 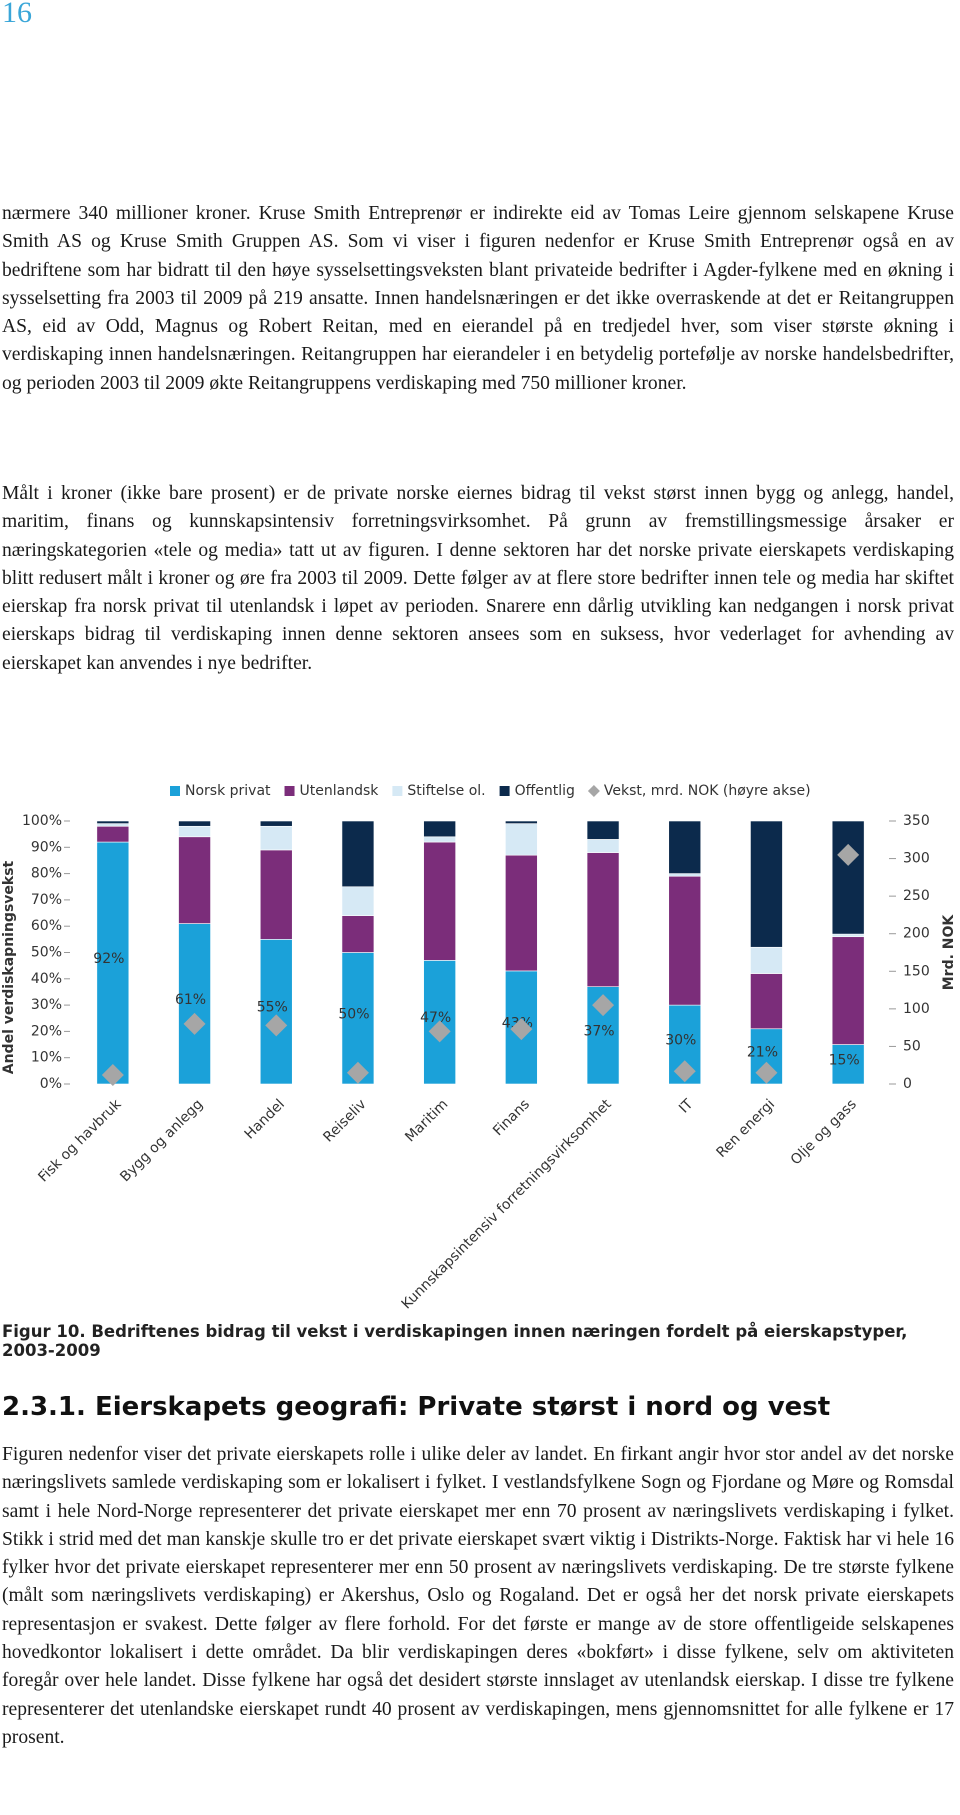 What do you see at coordinates (46, 874) in the screenshot?
I see `y-tick-label: 80%` at bounding box center [46, 874].